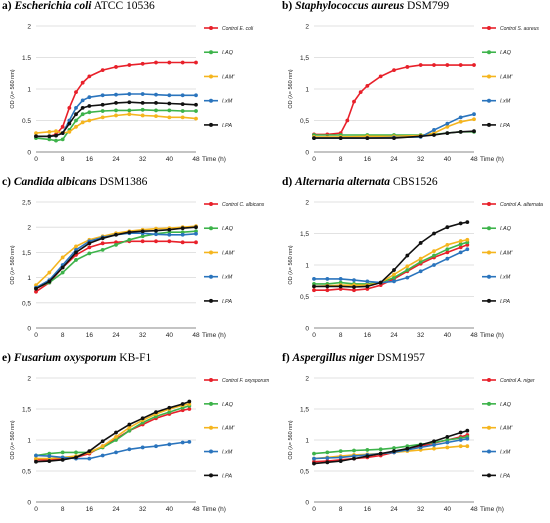  I want to click on series-line-IxM, so click(112, 450).